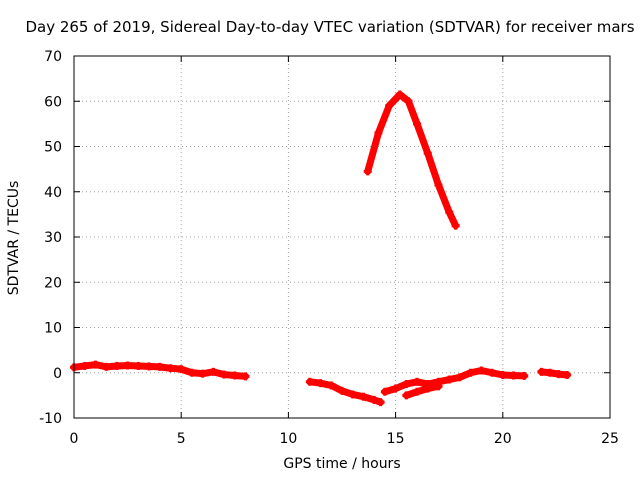 The height and width of the screenshot is (480, 640). What do you see at coordinates (50, 419) in the screenshot?
I see `y-tick-label: -10` at bounding box center [50, 419].